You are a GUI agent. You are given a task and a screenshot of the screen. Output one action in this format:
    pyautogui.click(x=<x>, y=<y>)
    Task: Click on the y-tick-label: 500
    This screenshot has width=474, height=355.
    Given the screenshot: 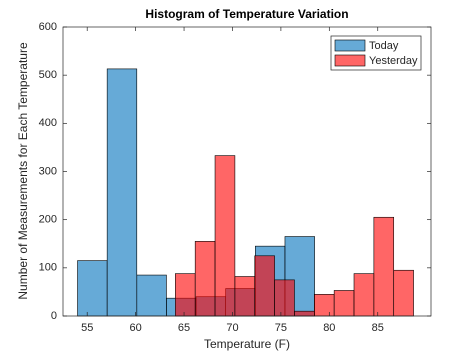 What is the action you would take?
    pyautogui.click(x=48, y=75)
    